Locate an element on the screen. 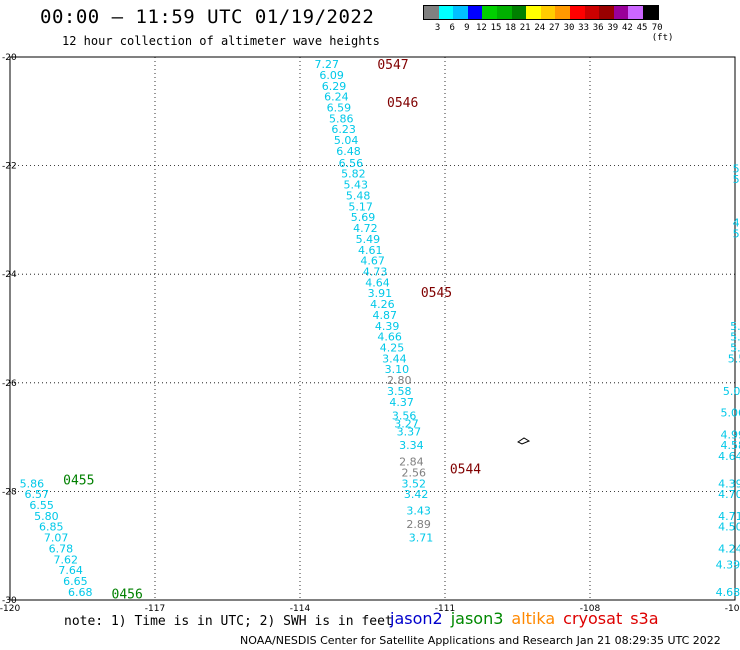 This screenshot has height=650, width=740. x-tick-label: -114 is located at coordinates (300, 609).